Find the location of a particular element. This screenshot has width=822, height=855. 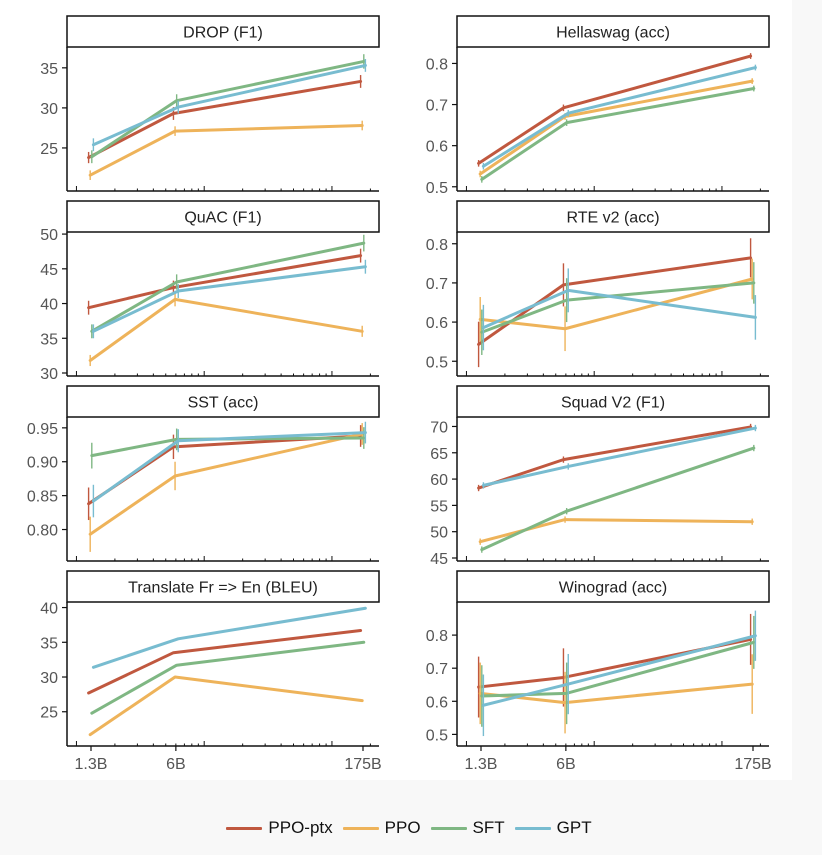

legend-swatch-ppo is located at coordinates (360, 828).